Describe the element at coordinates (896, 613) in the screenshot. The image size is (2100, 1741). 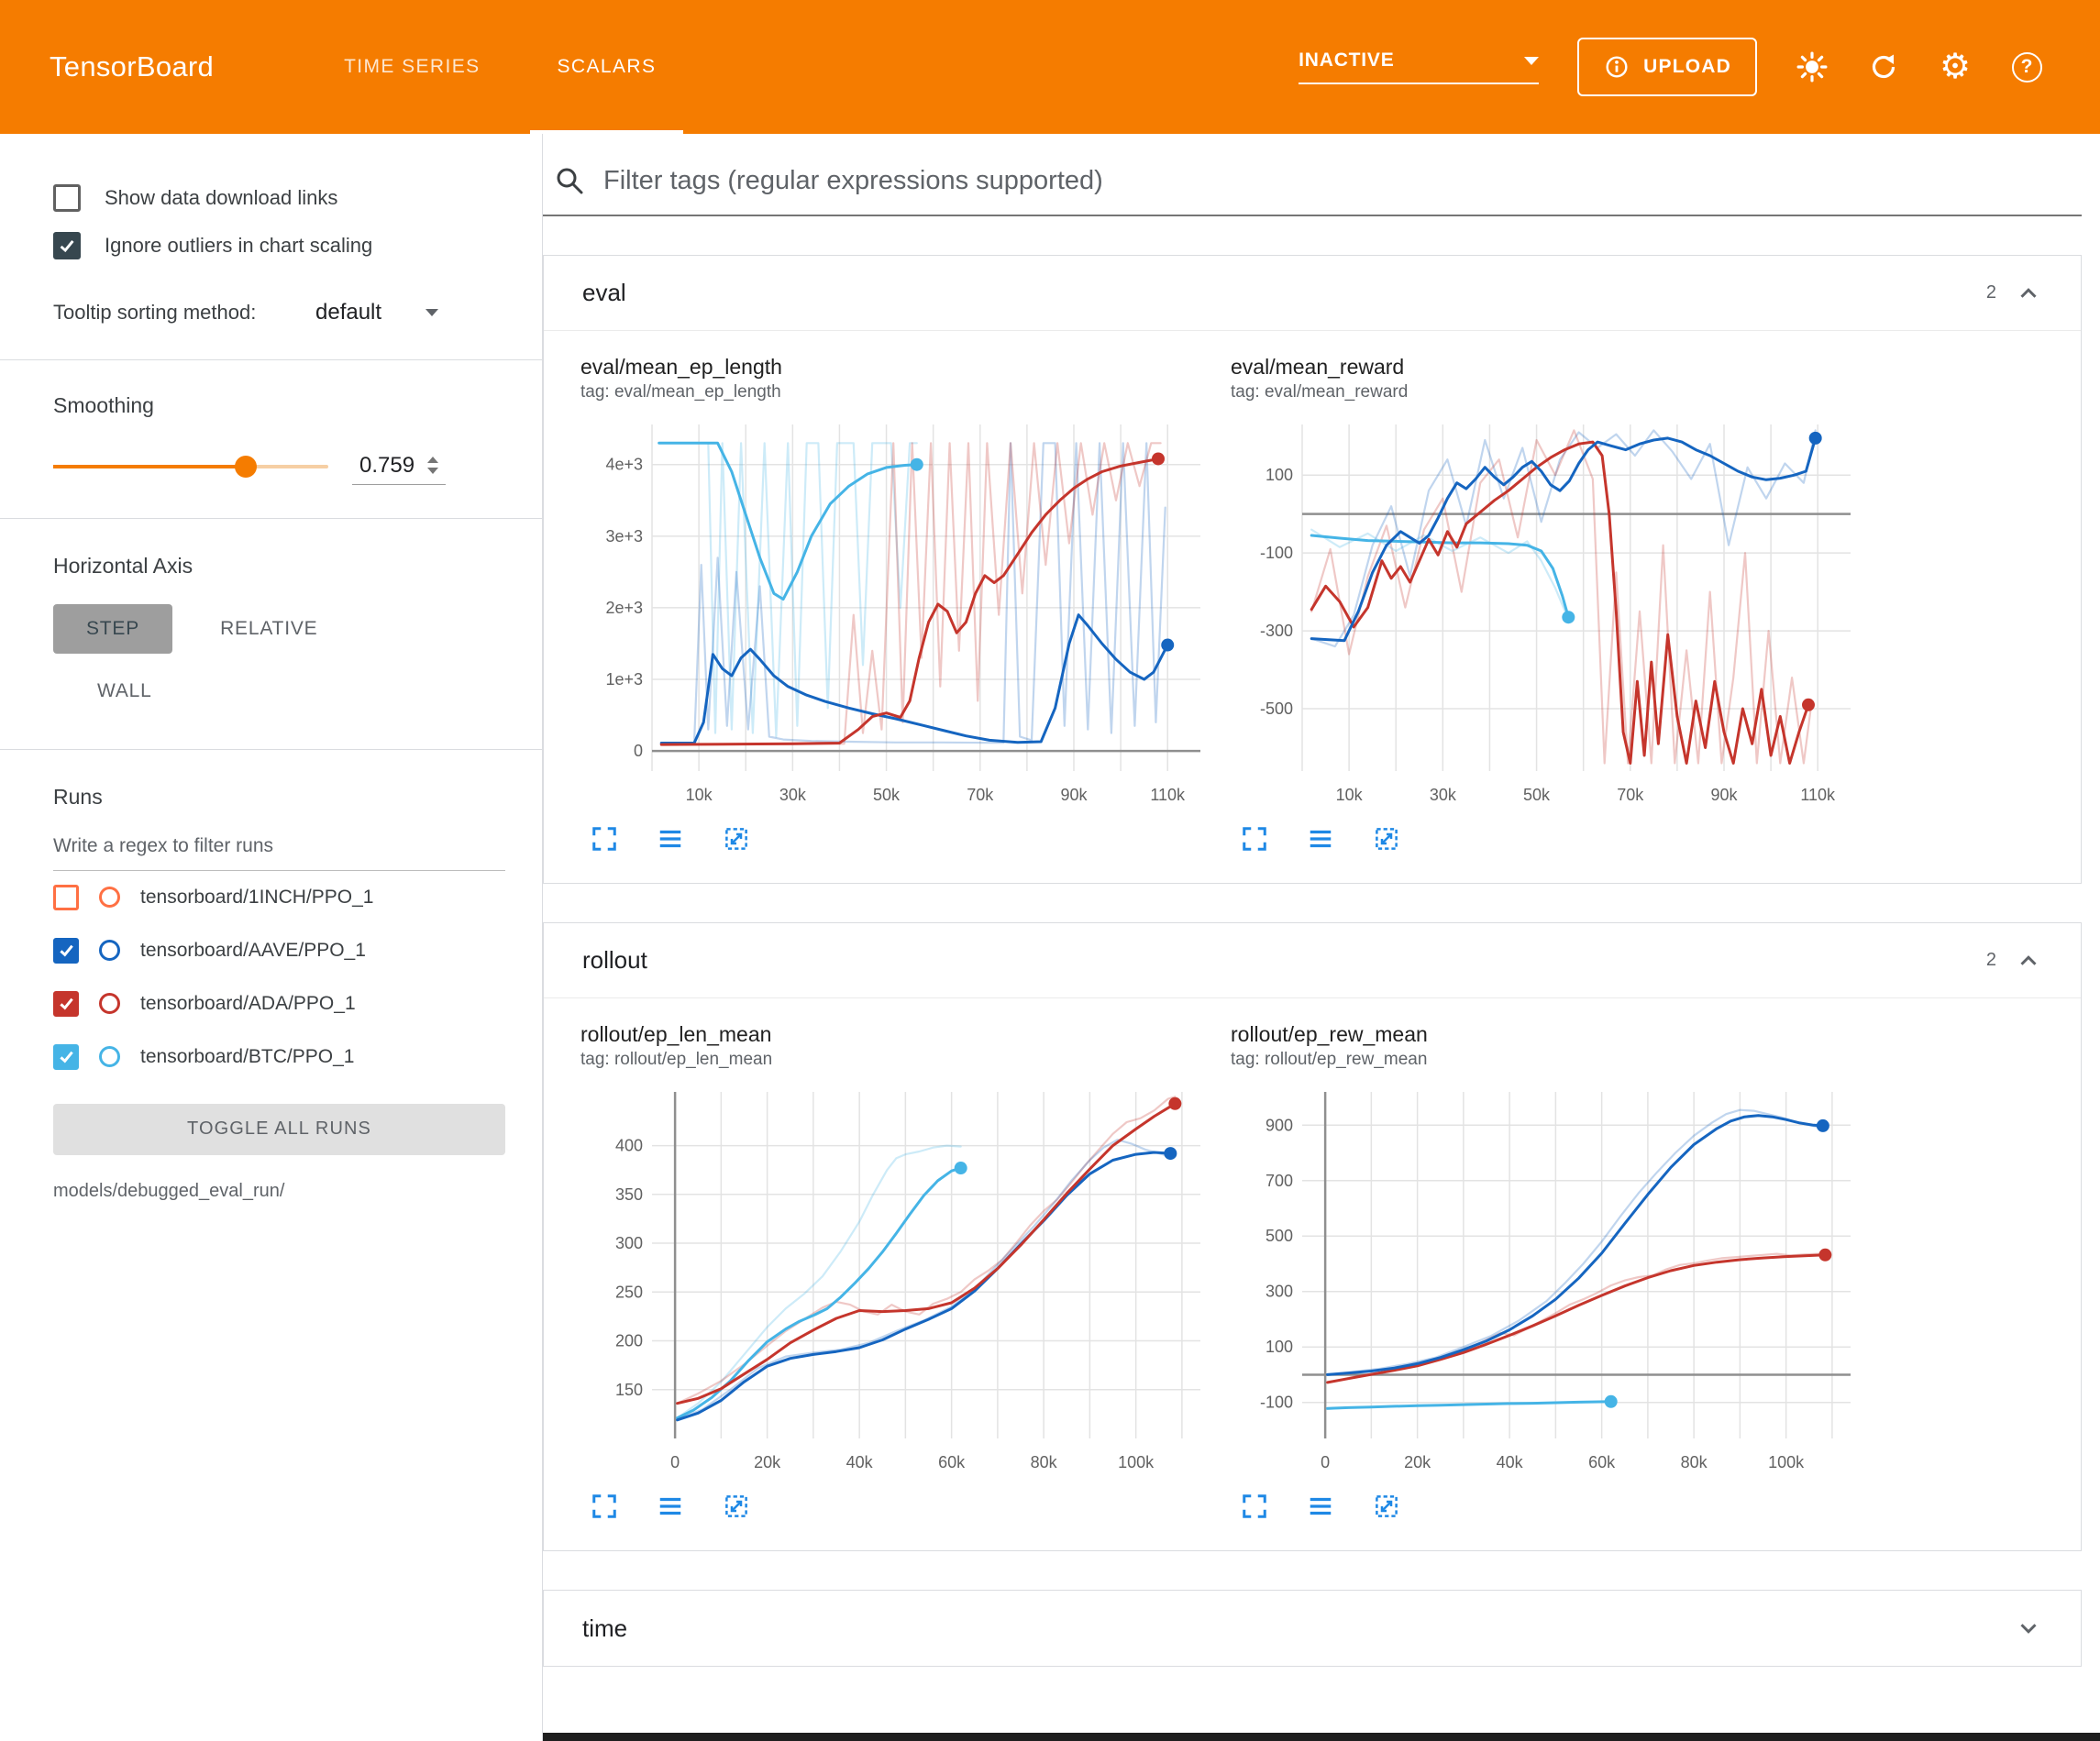
I see `chart-plot-eval-mean-ep-length: 10k 30k 50k 70k 90k 110k 0 1e+3 2e+3 3e+3 4e+3` at that location.